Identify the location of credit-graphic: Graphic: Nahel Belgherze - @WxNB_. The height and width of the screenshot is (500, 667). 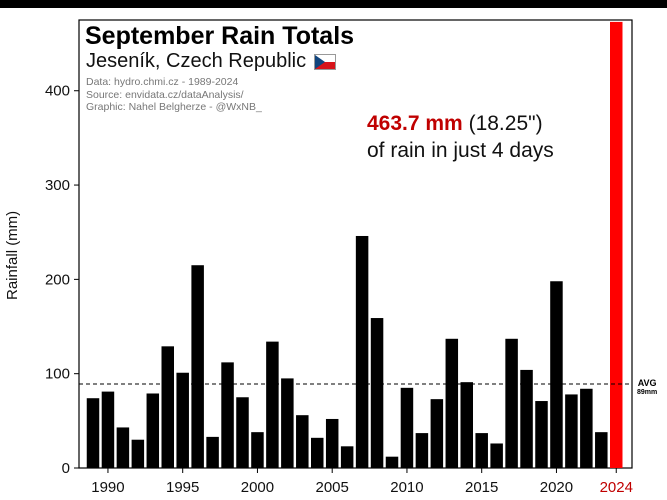
(174, 107).